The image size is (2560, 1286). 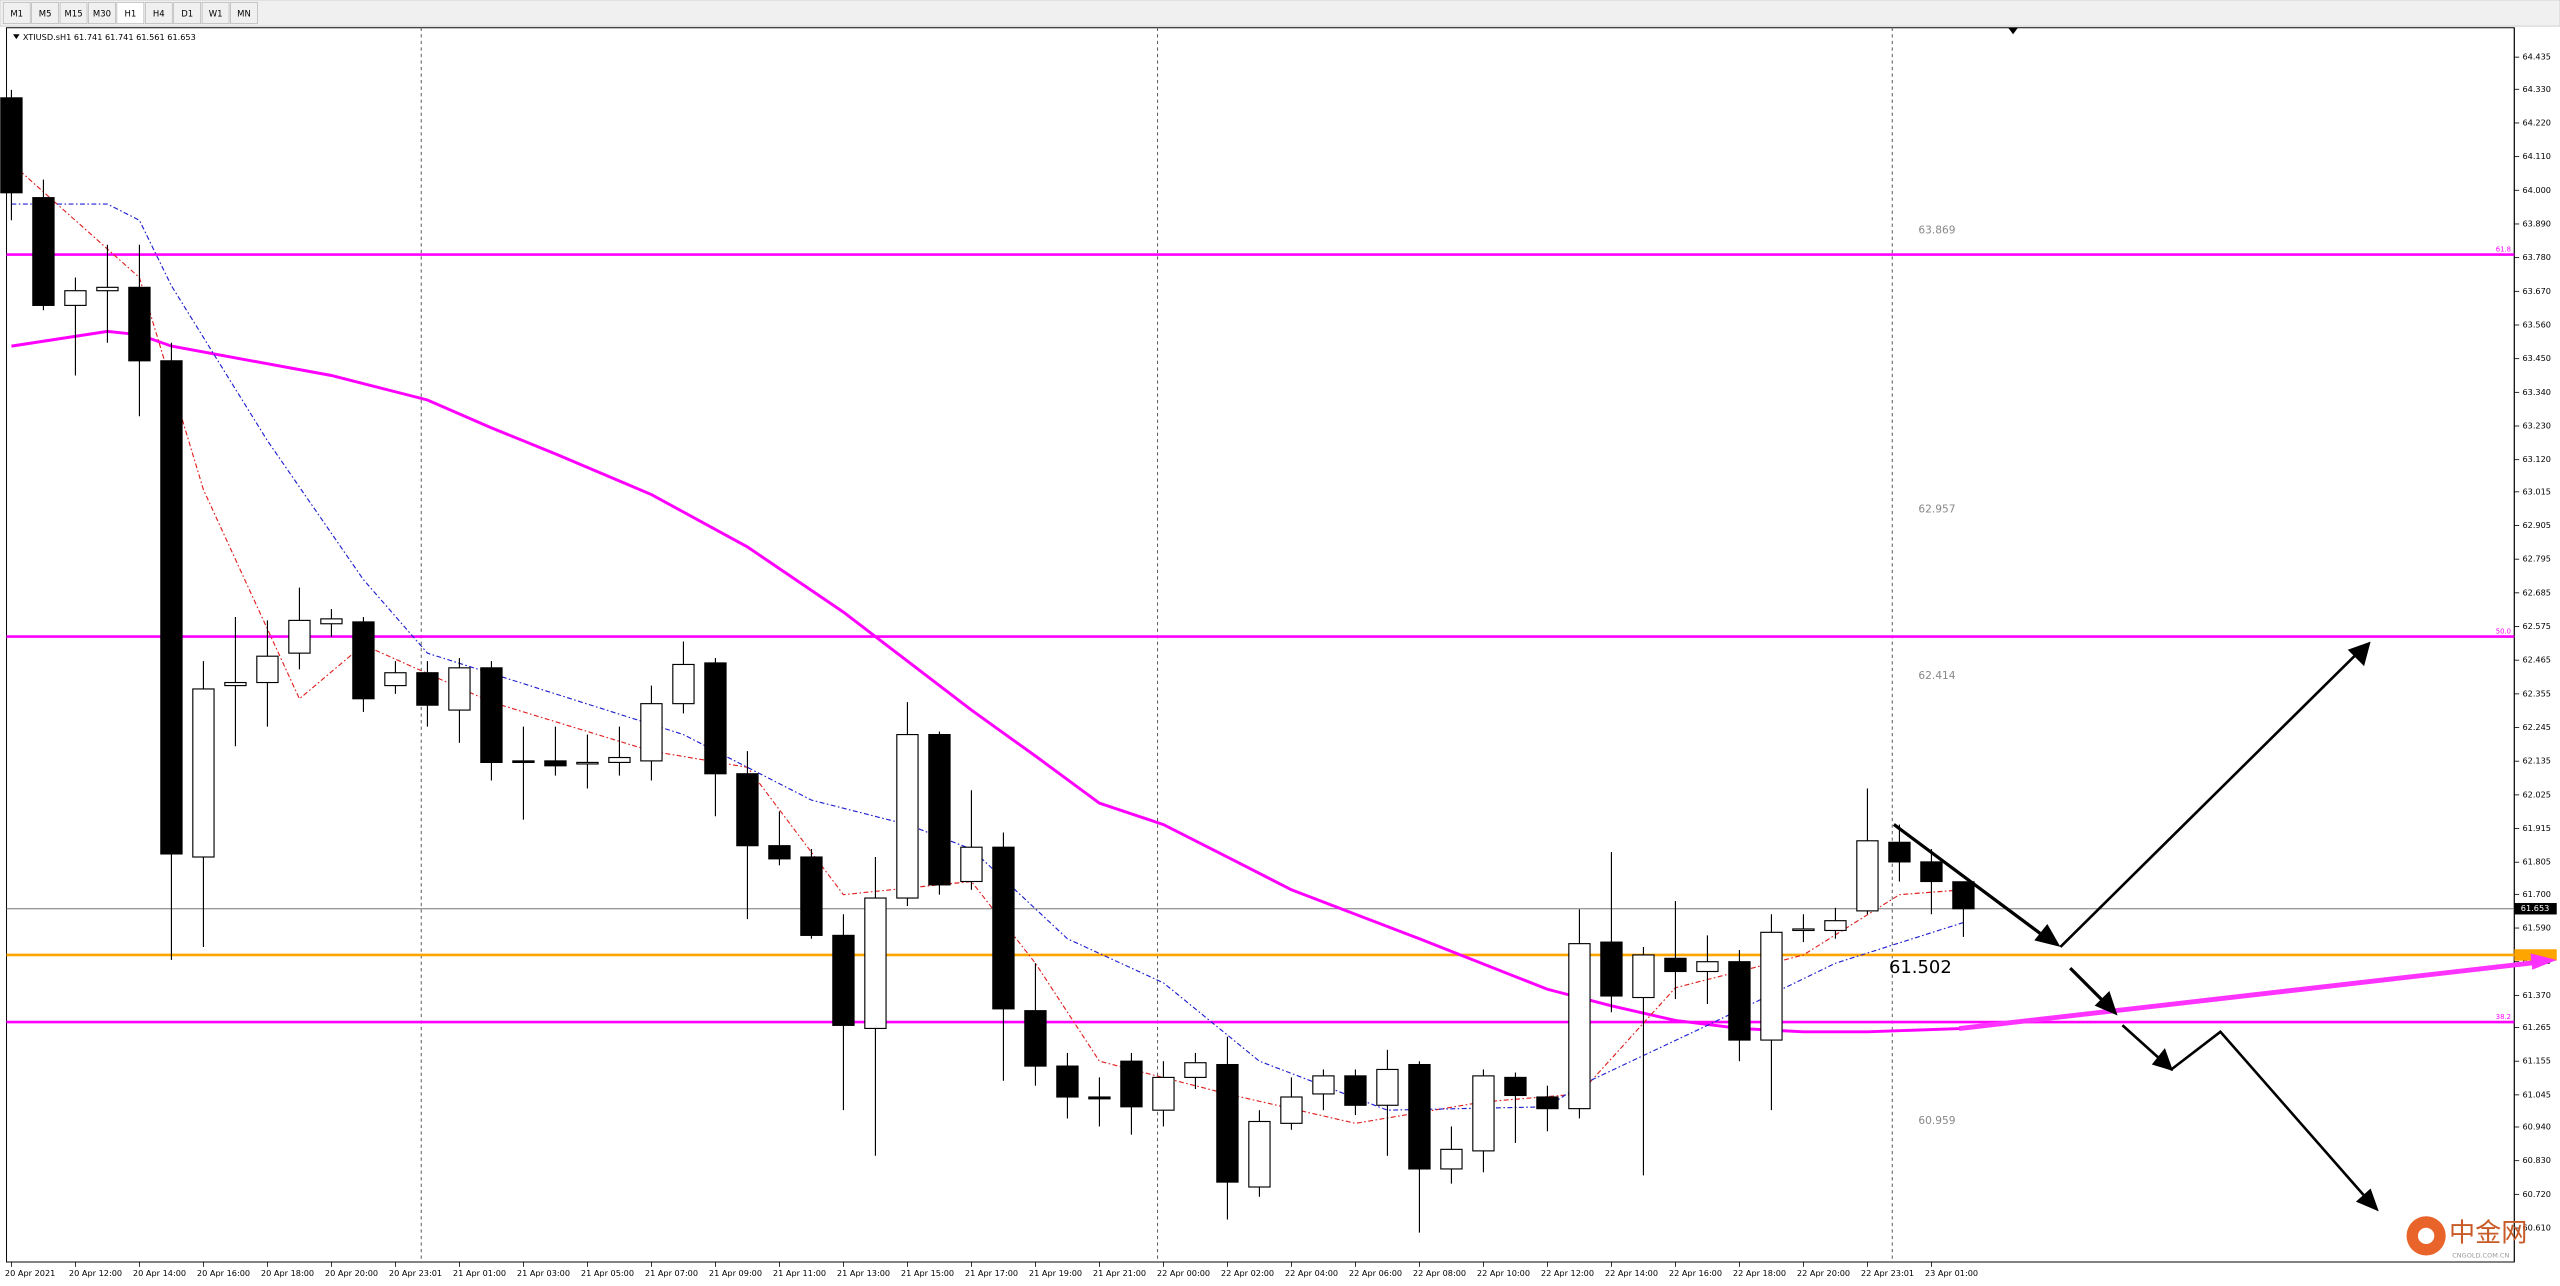 What do you see at coordinates (16, 37) in the screenshot?
I see `symbol-menu-icon` at bounding box center [16, 37].